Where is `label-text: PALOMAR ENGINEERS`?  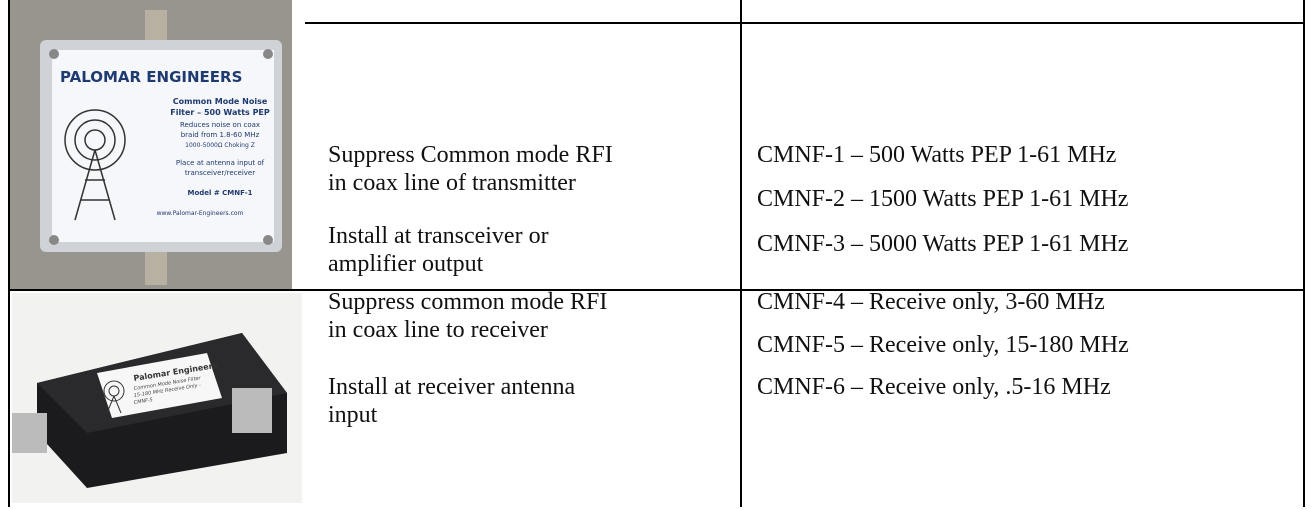 label-text: PALOMAR ENGINEERS is located at coordinates (151, 77).